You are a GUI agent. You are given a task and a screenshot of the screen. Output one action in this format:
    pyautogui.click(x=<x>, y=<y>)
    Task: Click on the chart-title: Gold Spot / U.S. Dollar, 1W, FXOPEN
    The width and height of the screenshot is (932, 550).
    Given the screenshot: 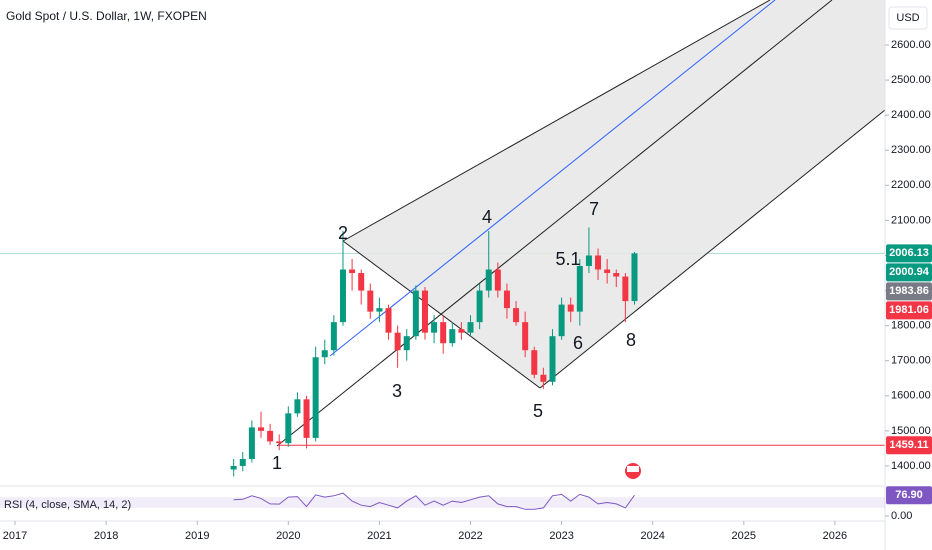 What is the action you would take?
    pyautogui.click(x=106, y=16)
    